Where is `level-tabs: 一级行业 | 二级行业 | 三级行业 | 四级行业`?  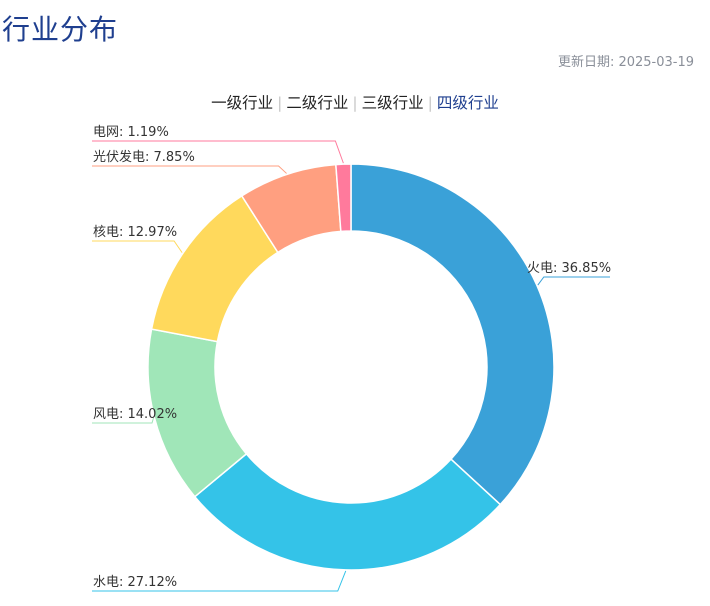 level-tabs: 一级行业 | 二级行业 | 三级行业 | 四级行业 is located at coordinates (355, 102).